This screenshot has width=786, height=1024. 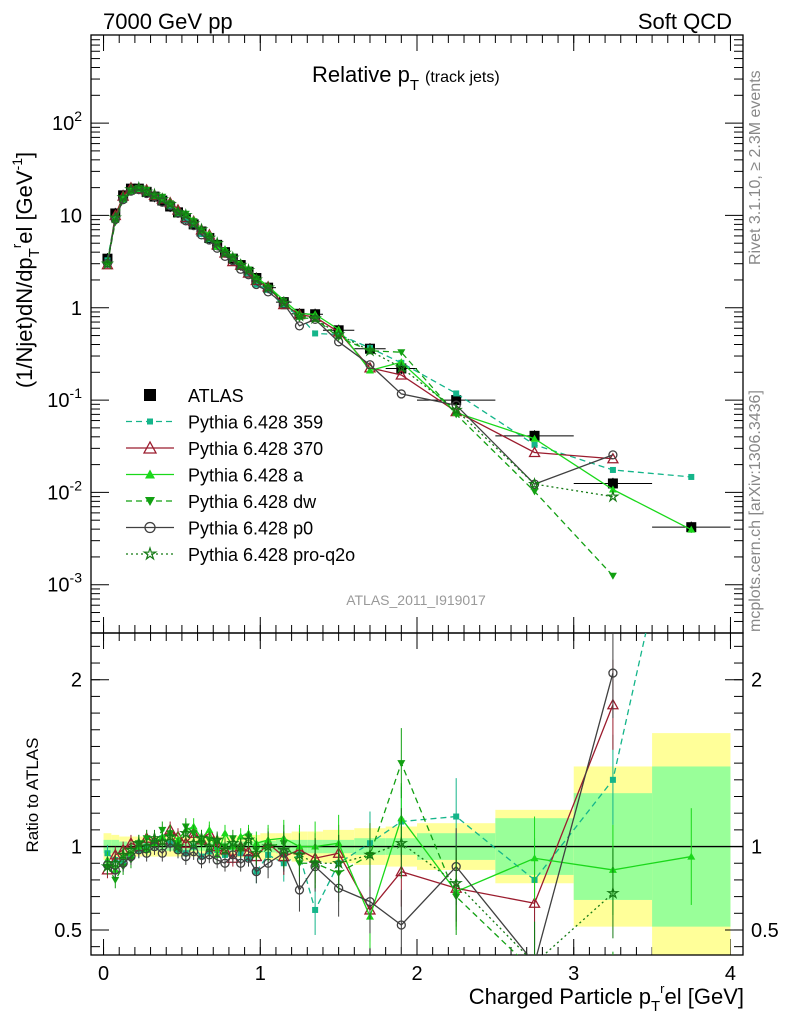 I want to click on y-tick-exponent: -3, so click(x=76, y=578).